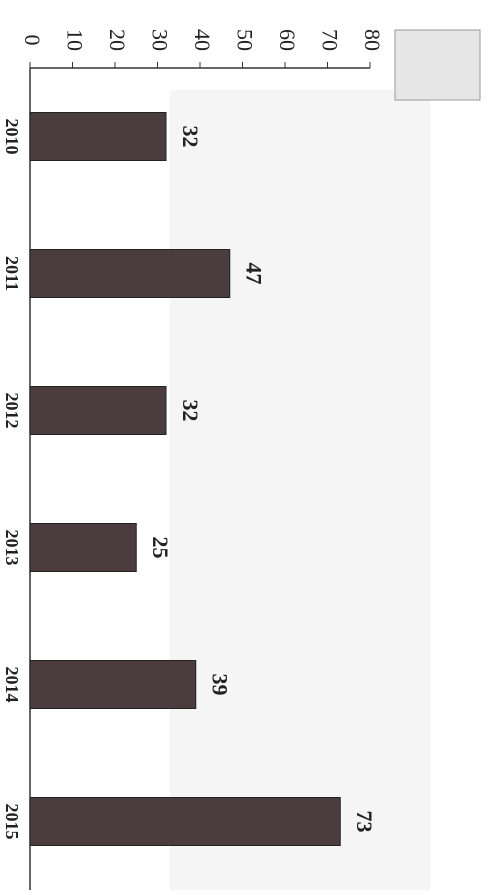  I want to click on y-tick-label: 20, so click(117, 40).